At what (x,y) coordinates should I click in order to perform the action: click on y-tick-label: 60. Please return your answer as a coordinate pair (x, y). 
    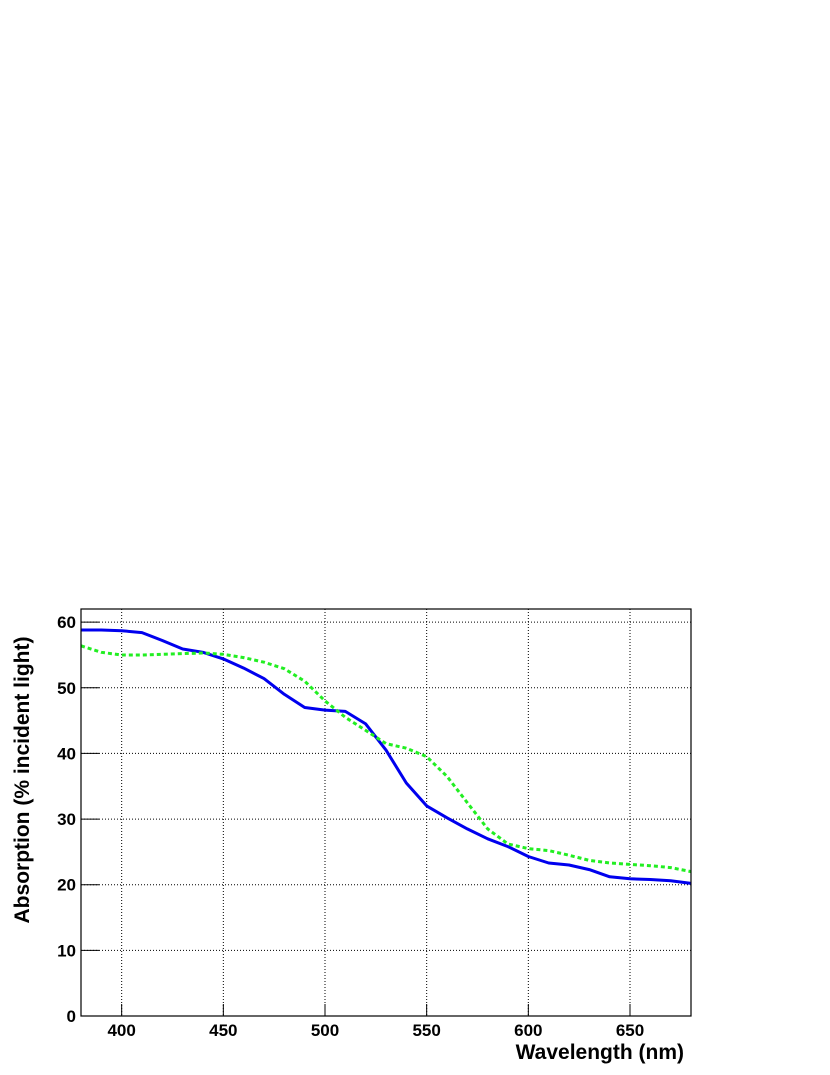
    Looking at the image, I should click on (66, 622).